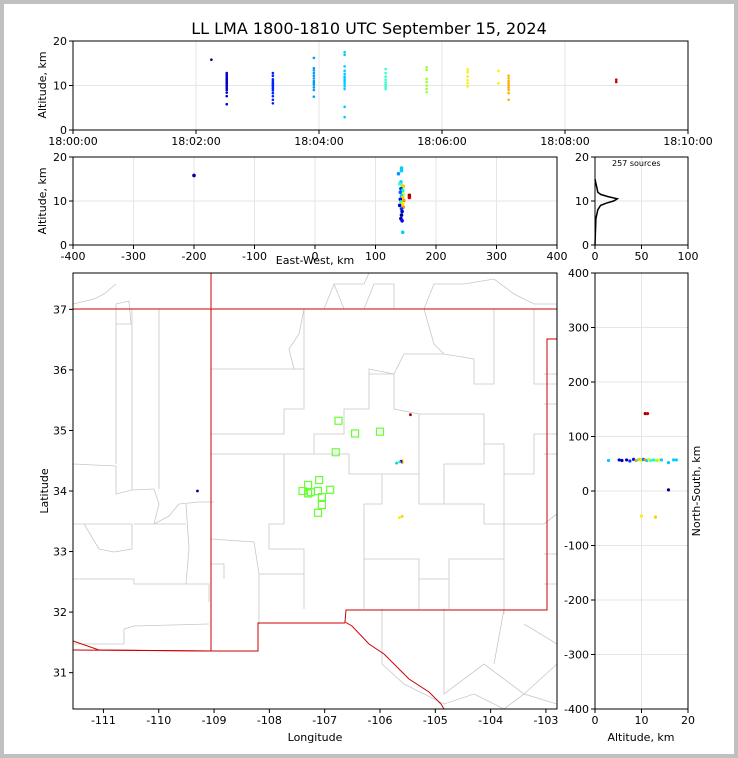 The height and width of the screenshot is (758, 738). I want to click on time-height-ylabel: Altitude, km, so click(42, 84).